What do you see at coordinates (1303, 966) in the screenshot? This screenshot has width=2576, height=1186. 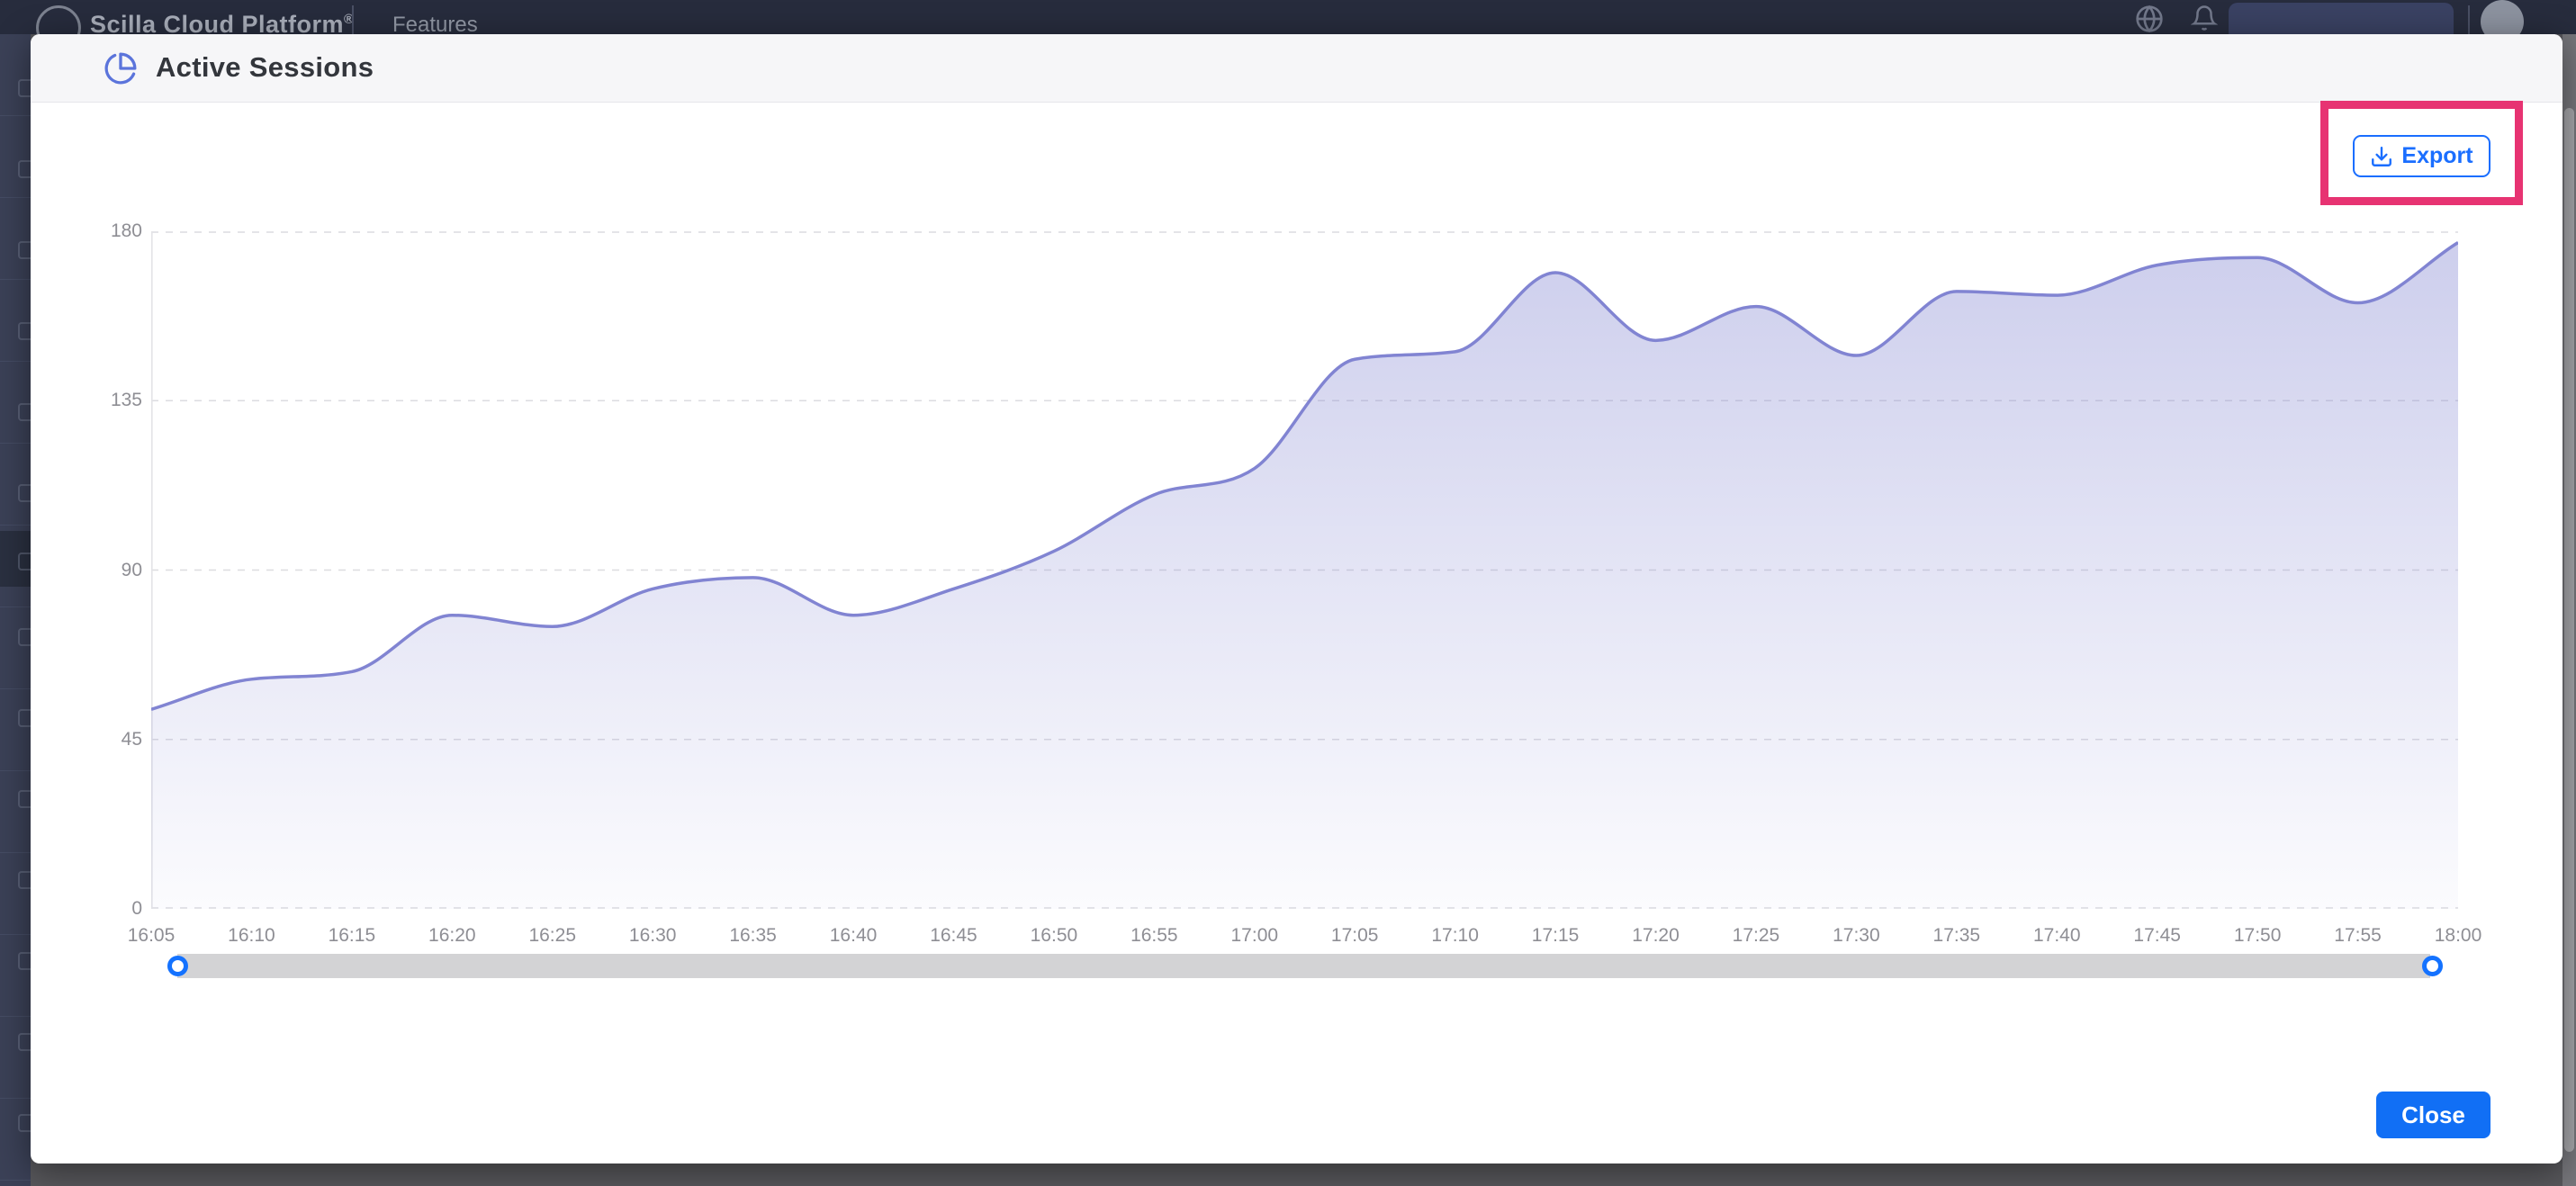 I see `time-range-slider-track` at bounding box center [1303, 966].